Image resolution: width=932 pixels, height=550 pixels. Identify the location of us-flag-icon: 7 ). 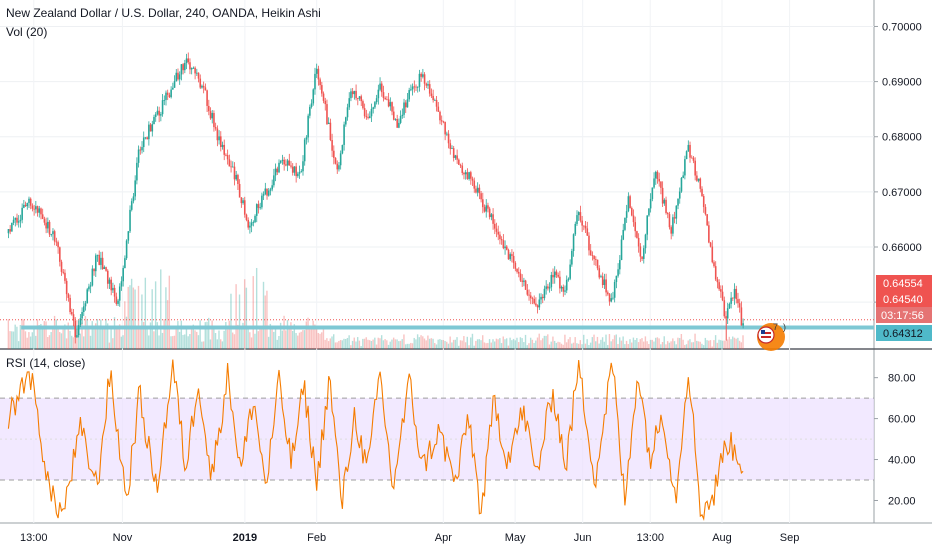
(771, 336).